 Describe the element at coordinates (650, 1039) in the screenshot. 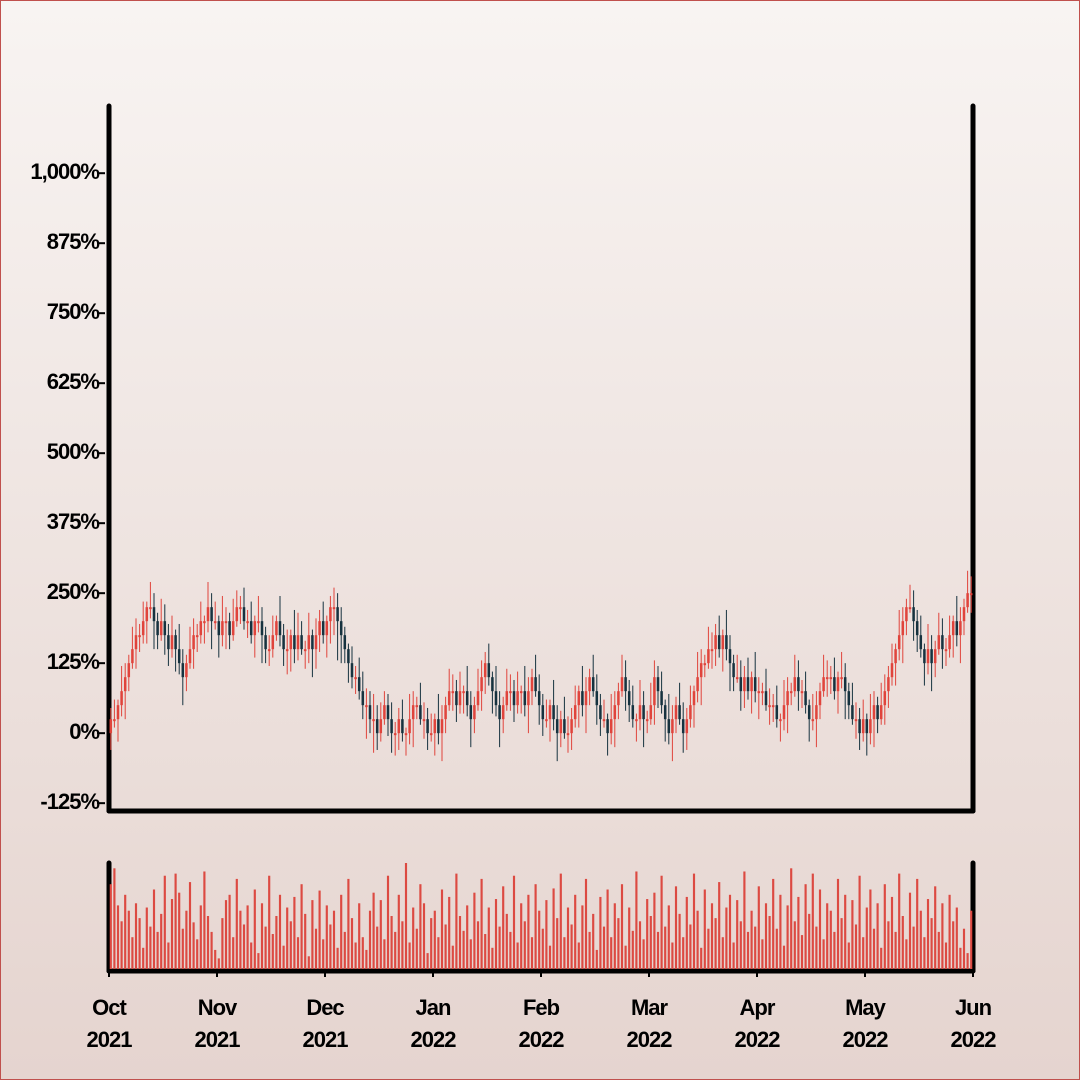

I see `x-tick-label: 2022` at that location.